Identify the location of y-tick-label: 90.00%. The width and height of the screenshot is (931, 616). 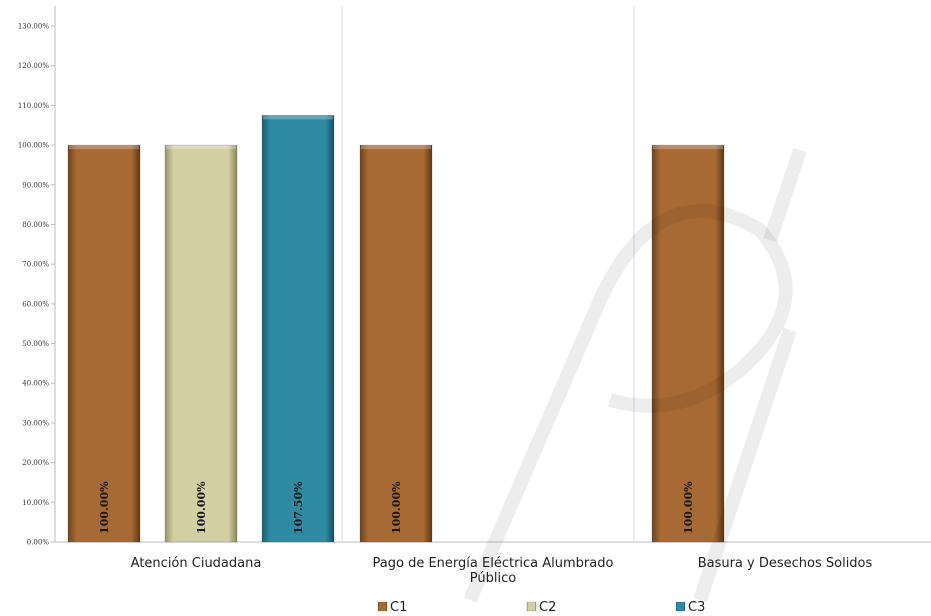
(35, 185).